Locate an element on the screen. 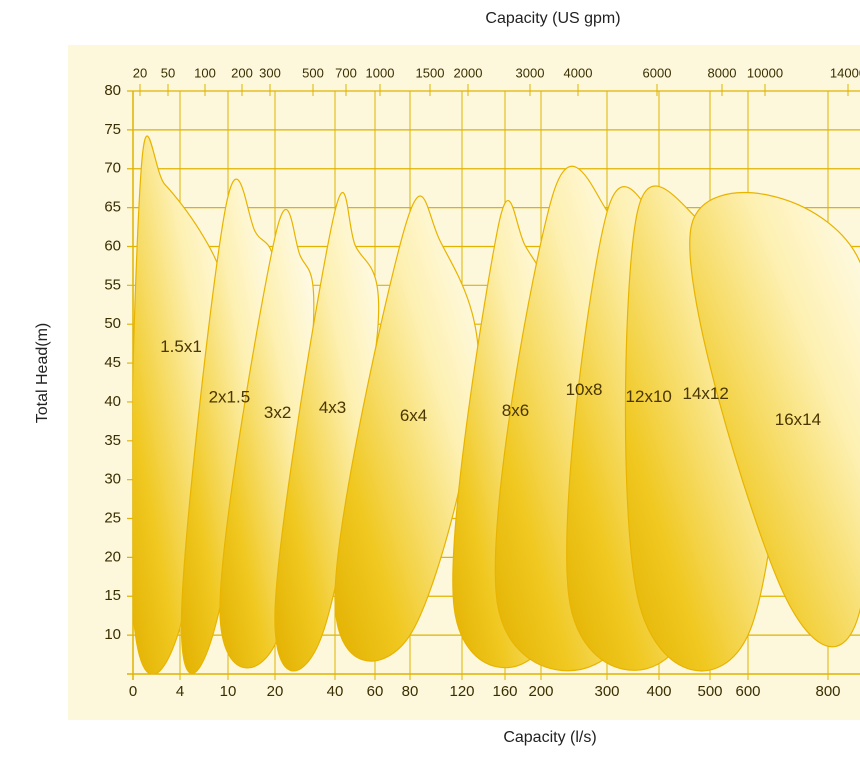  top-tick-label: 700 is located at coordinates (346, 72).